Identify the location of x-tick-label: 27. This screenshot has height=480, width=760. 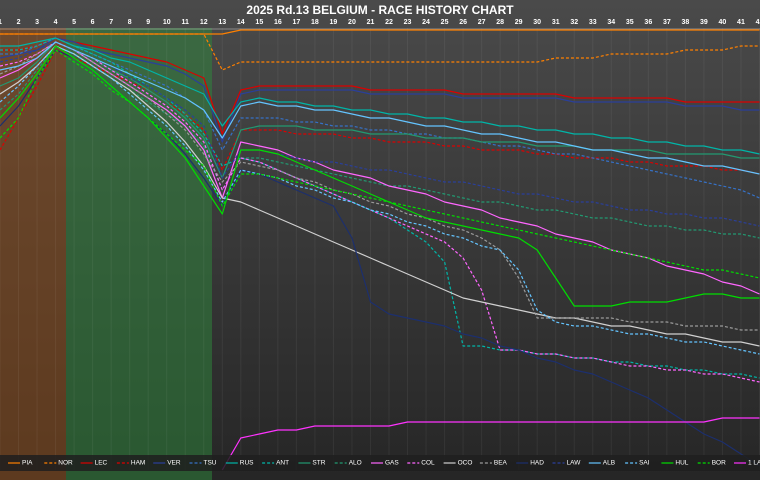
(482, 22).